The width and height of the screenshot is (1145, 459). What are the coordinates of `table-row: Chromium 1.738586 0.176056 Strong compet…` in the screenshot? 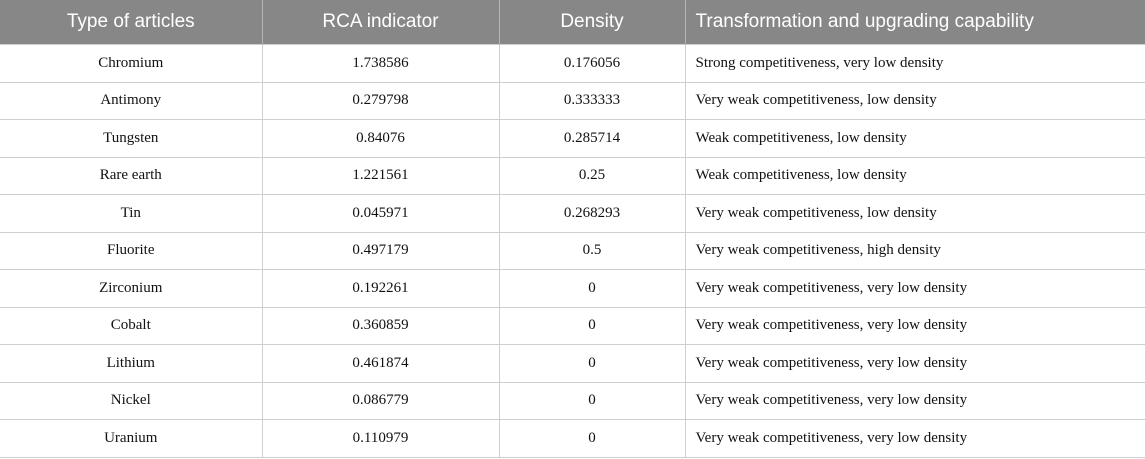 It's located at (572, 63).